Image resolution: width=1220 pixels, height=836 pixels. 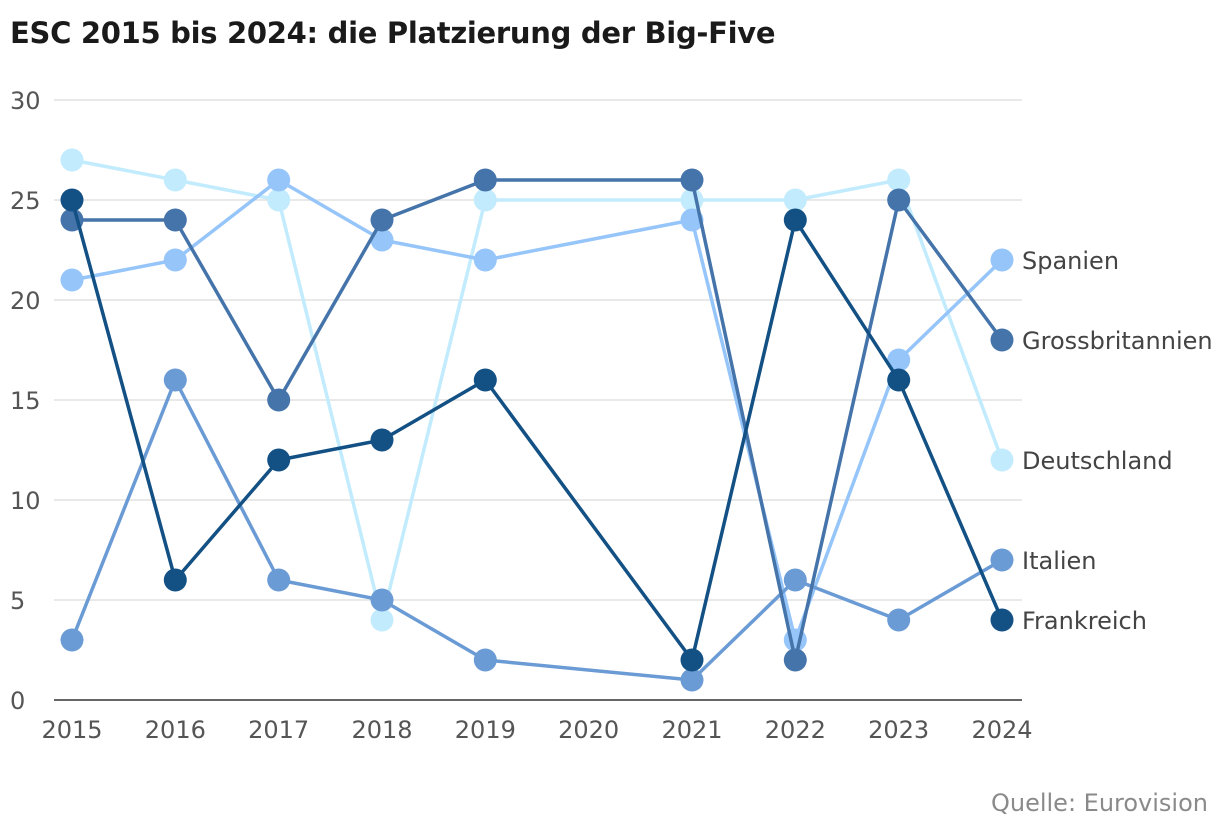 What do you see at coordinates (795, 730) in the screenshot?
I see `x-tick-label-2022: 2022` at bounding box center [795, 730].